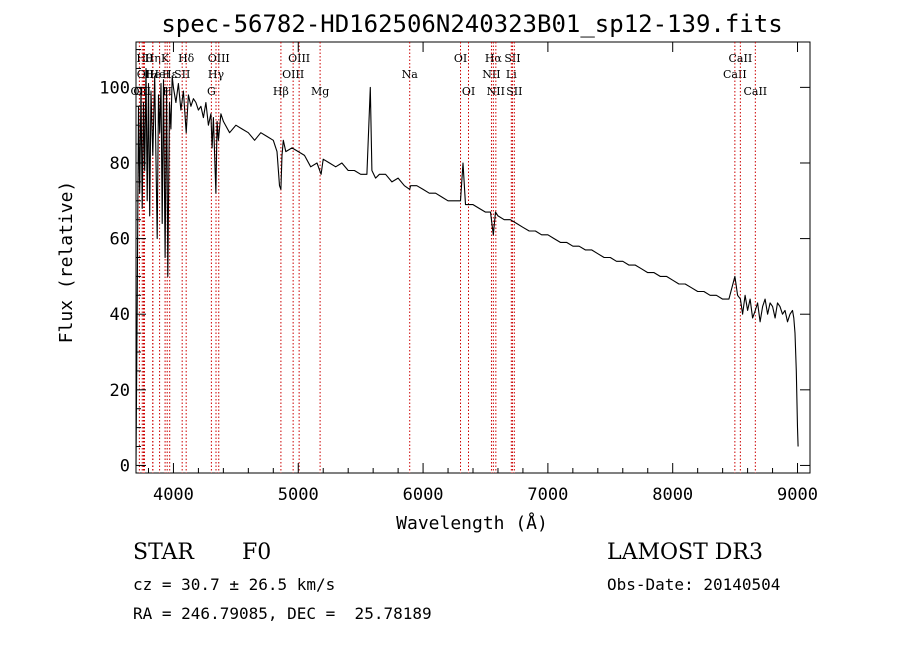  Describe the element at coordinates (182, 74) in the screenshot. I see `line-label-10: SII` at that location.